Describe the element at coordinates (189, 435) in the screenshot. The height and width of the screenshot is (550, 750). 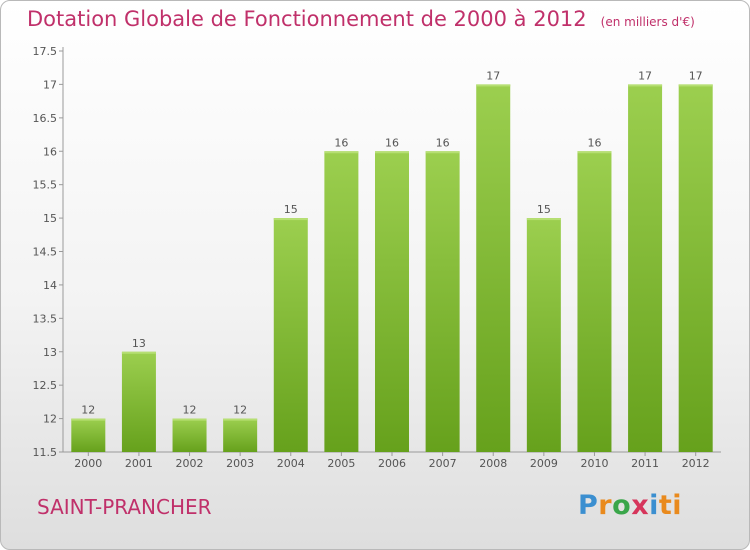
I see `bar-2002` at that location.